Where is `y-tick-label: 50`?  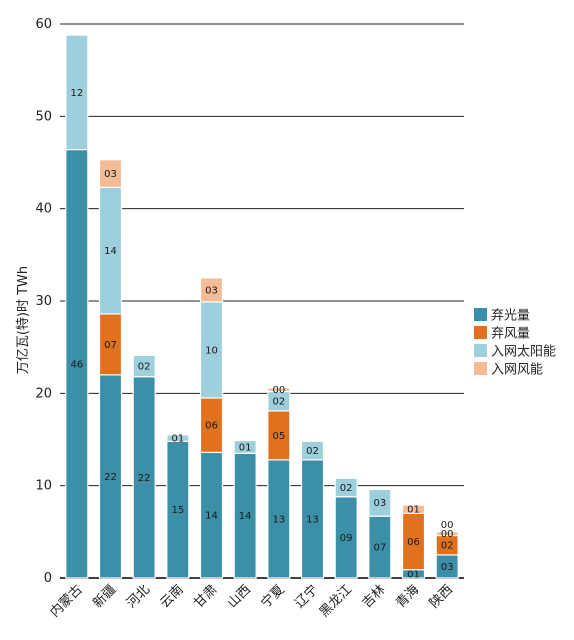 y-tick-label: 50 is located at coordinates (43, 116).